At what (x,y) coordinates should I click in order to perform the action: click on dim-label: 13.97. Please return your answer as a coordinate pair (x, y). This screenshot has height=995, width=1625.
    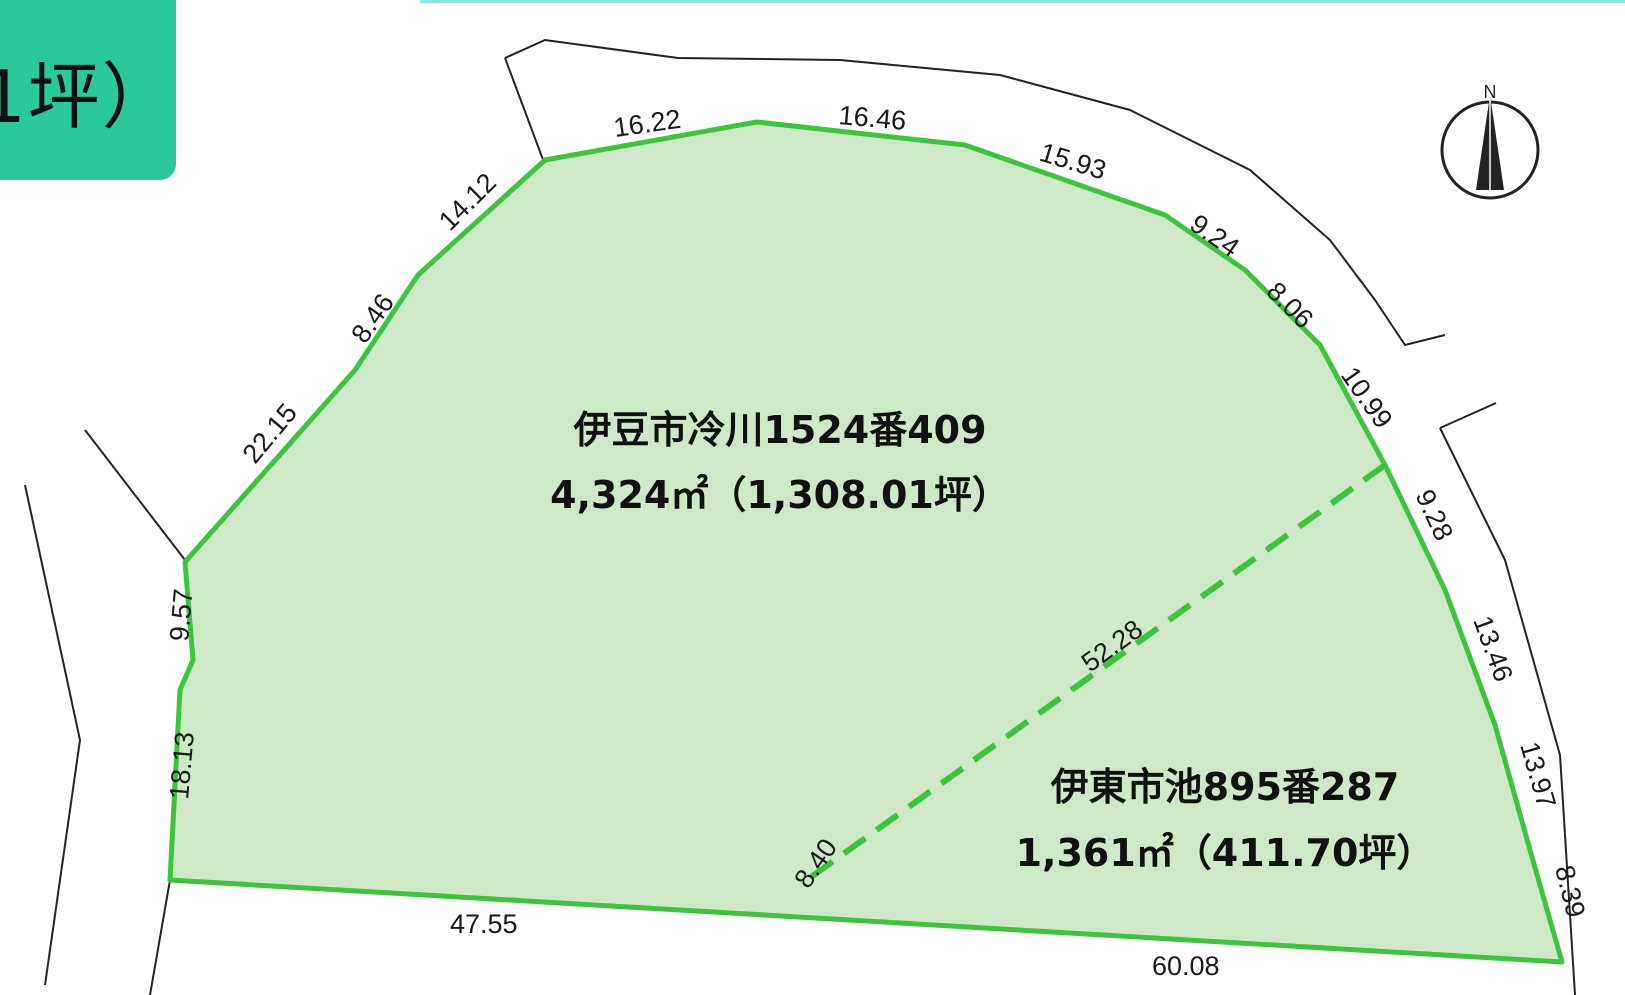
    Looking at the image, I should click on (1537, 774).